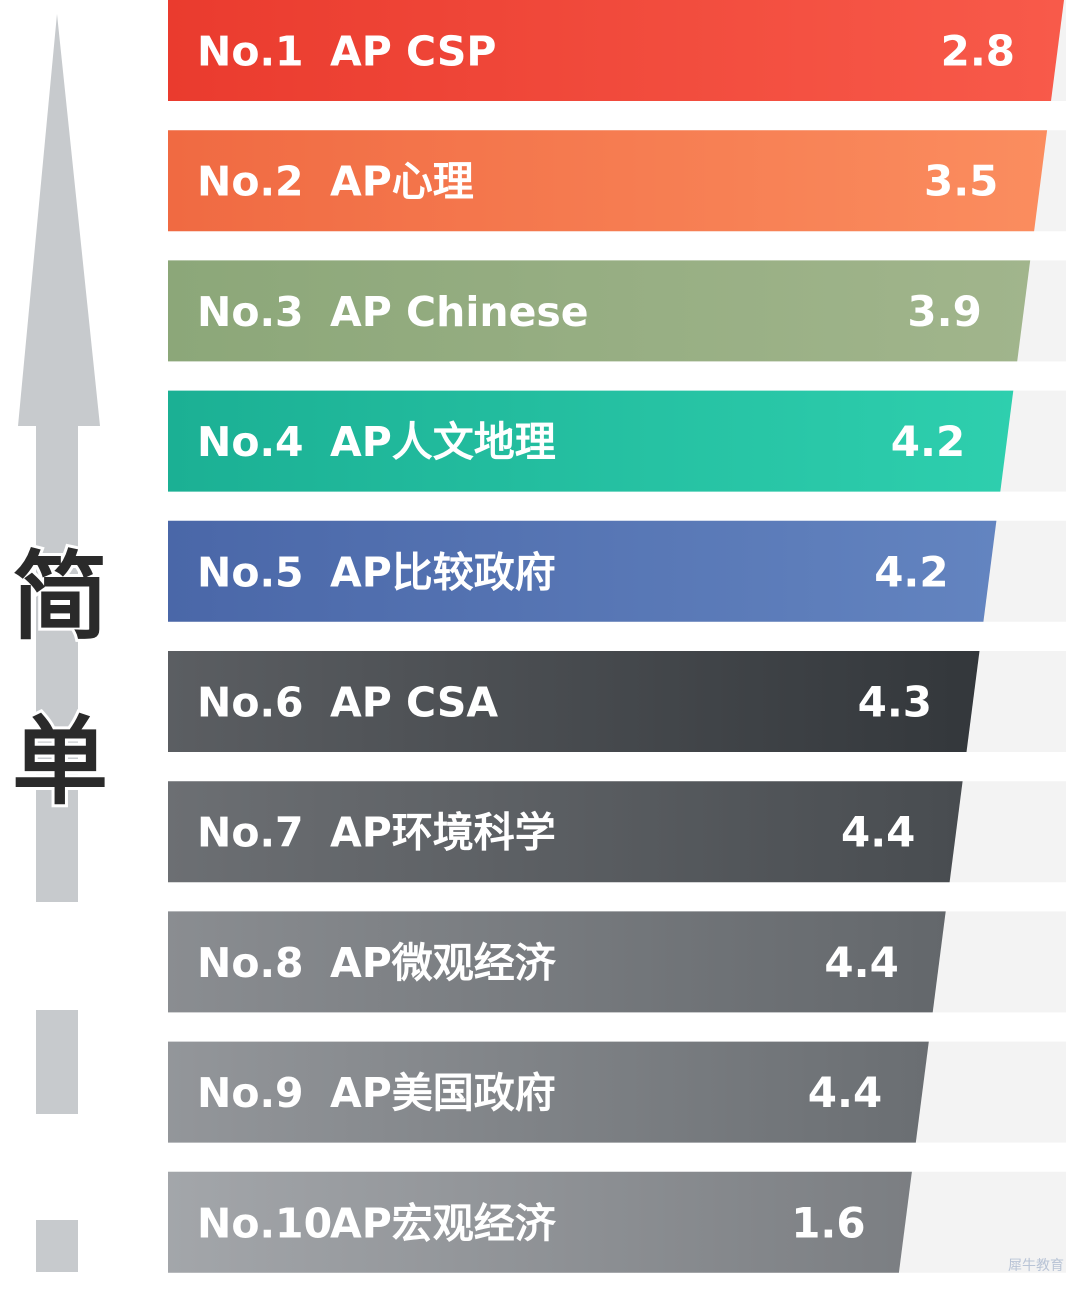 This screenshot has width=1080, height=1296. Describe the element at coordinates (944, 311) in the screenshot. I see `value-label: 3.9` at that location.